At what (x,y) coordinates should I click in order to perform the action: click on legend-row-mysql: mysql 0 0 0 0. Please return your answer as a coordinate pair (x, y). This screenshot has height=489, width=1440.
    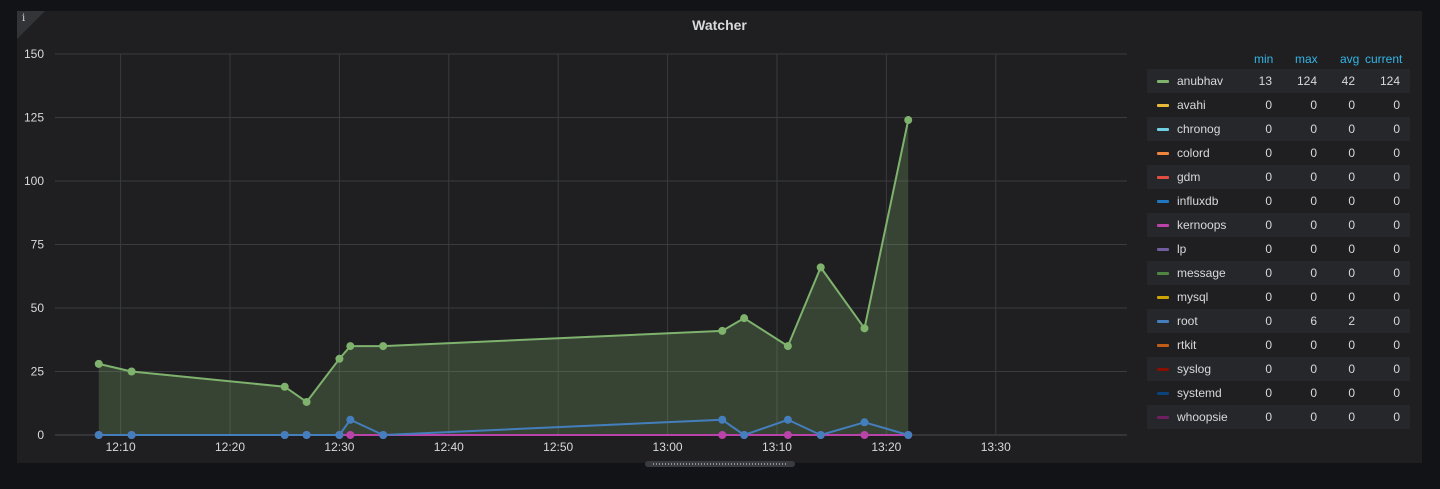
    Looking at the image, I should click on (1278, 297).